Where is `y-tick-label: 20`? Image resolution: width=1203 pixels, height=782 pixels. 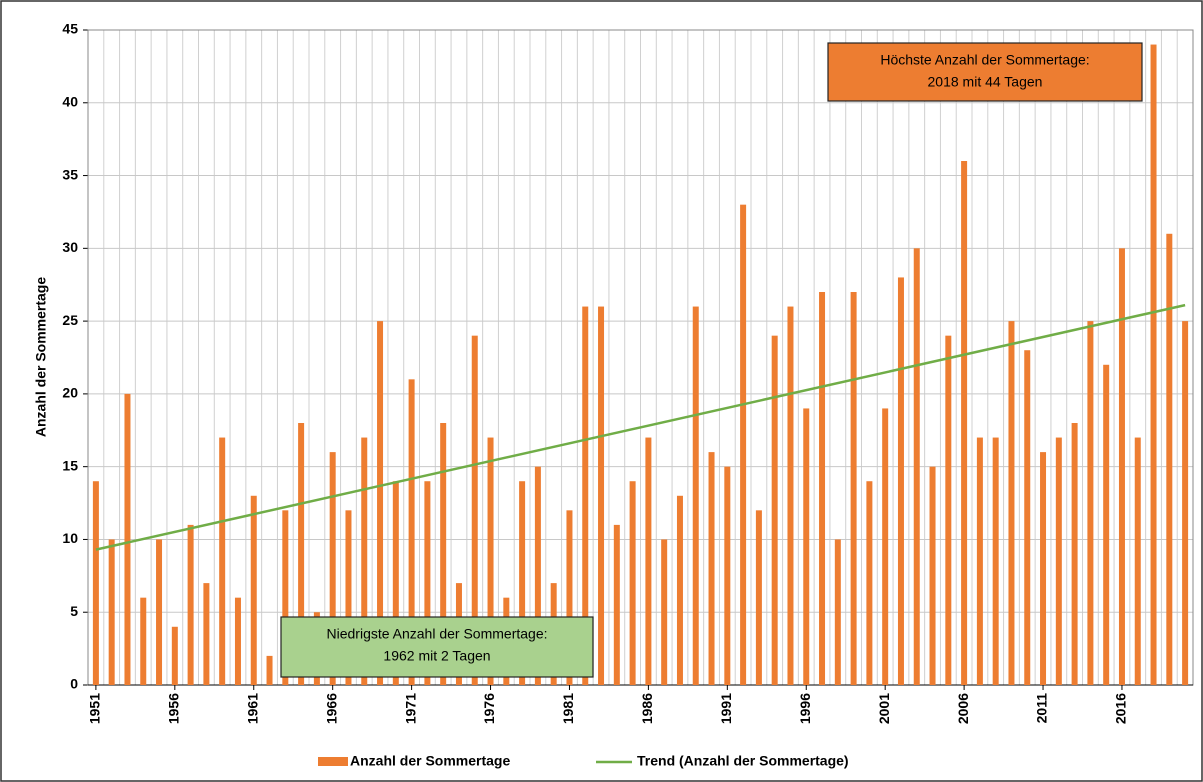 y-tick-label: 20 is located at coordinates (70, 393).